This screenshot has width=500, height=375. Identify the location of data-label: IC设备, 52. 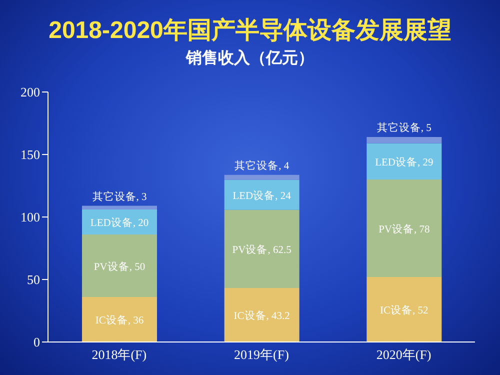
(404, 310).